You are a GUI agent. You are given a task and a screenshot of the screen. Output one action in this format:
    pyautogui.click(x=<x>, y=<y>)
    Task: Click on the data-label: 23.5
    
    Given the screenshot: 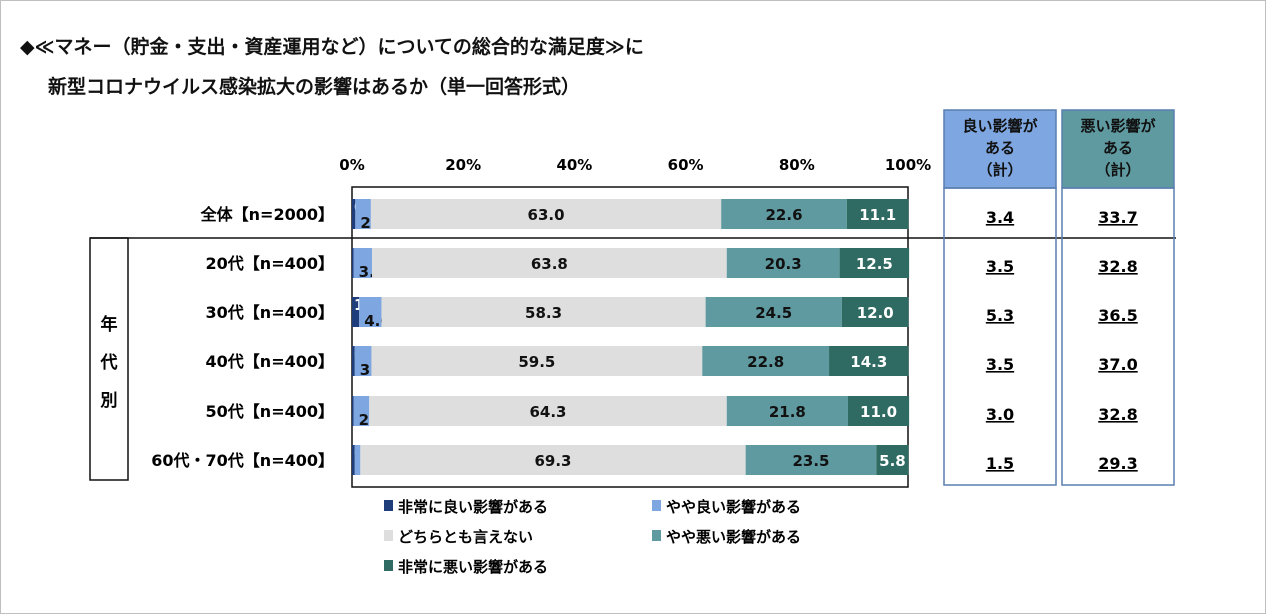 What is the action you would take?
    pyautogui.click(x=810, y=461)
    